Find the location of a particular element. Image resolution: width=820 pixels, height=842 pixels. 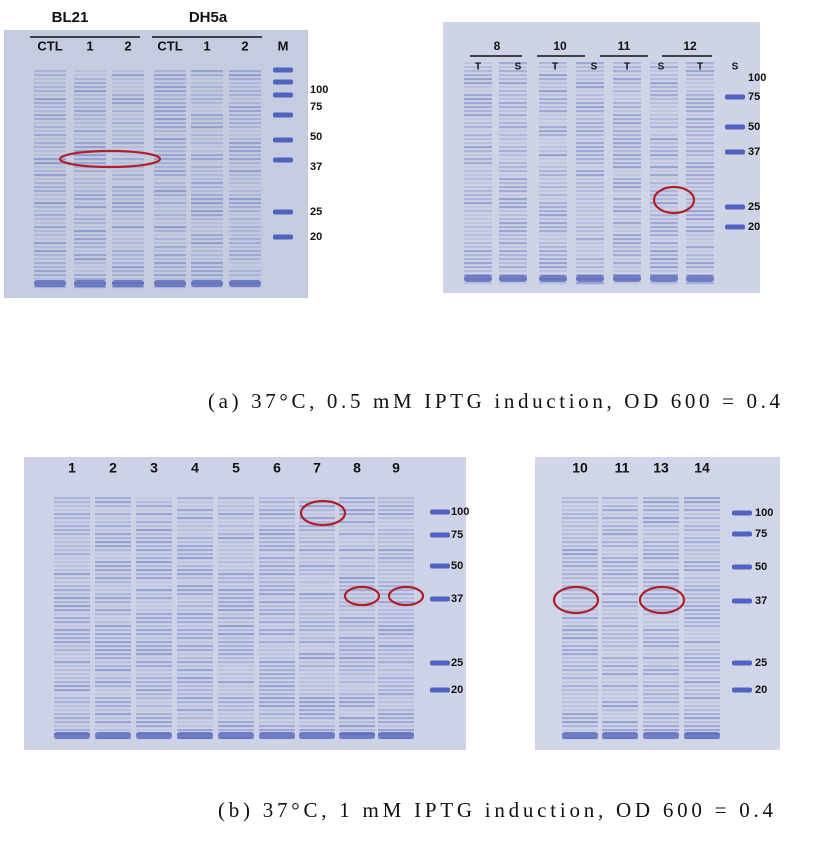

highlight-circle is located at coordinates (406, 596).